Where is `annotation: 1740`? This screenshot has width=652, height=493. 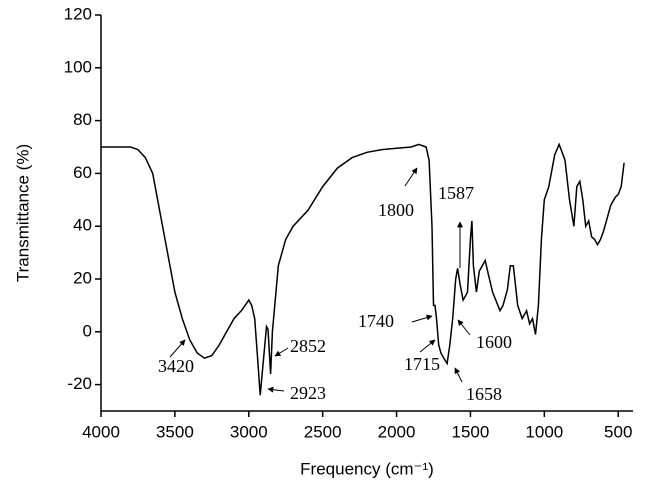 annotation: 1740 is located at coordinates (376, 321).